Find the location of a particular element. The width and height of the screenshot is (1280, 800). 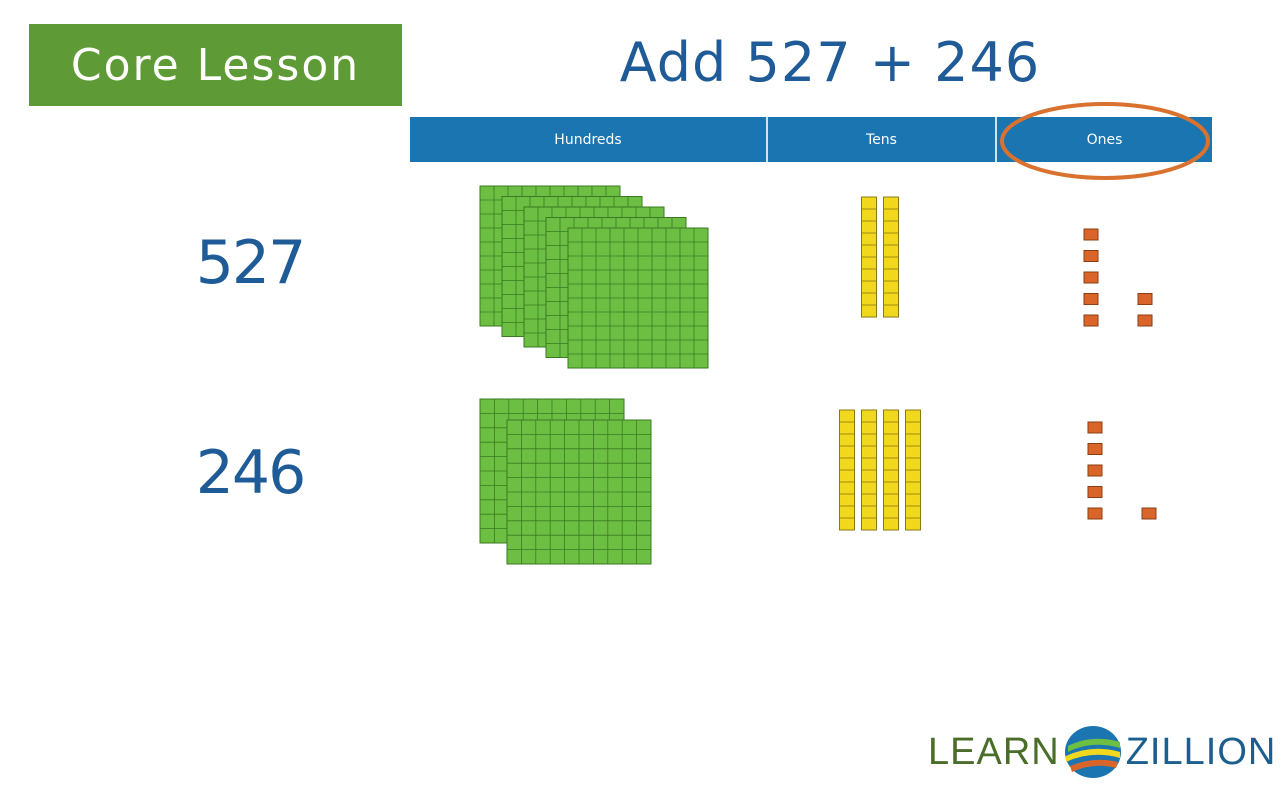

logo-zillion: ZILLION is located at coordinates (1201, 751).